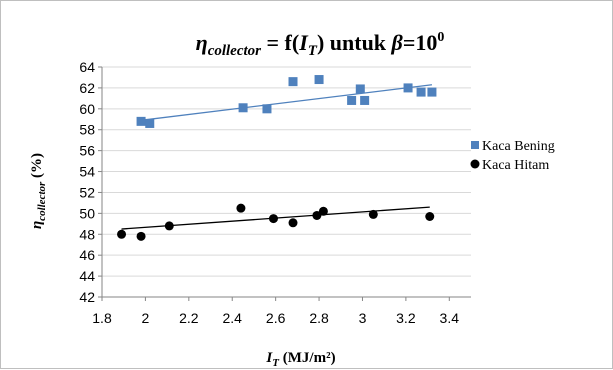 Image resolution: width=613 pixels, height=370 pixels. What do you see at coordinates (319, 318) in the screenshot?
I see `x-tick-label: 2.8` at bounding box center [319, 318].